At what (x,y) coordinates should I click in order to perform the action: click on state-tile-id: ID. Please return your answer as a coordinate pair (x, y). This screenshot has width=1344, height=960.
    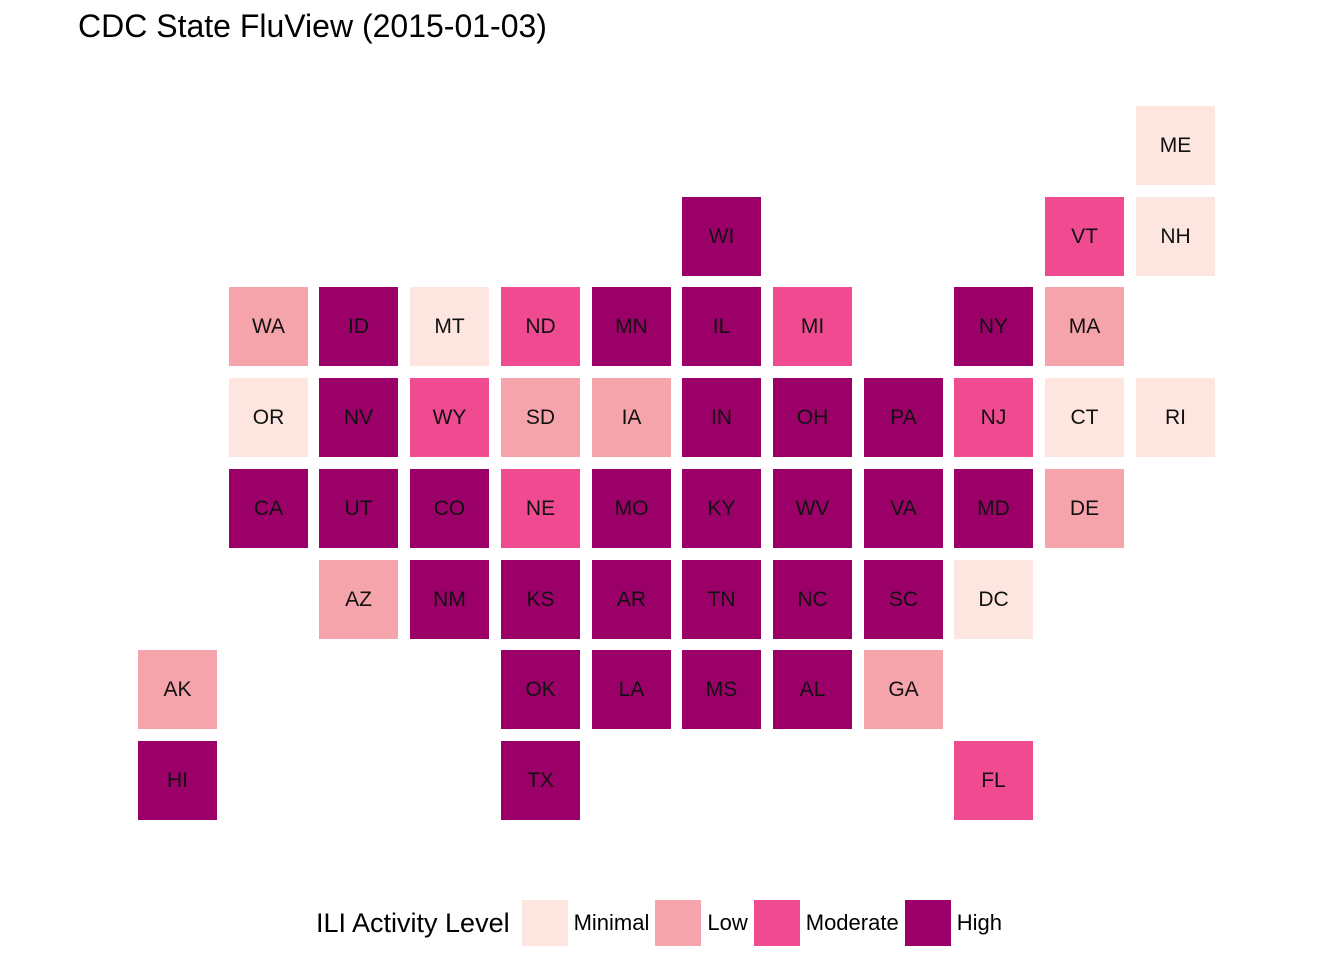
    Looking at the image, I should click on (358, 326).